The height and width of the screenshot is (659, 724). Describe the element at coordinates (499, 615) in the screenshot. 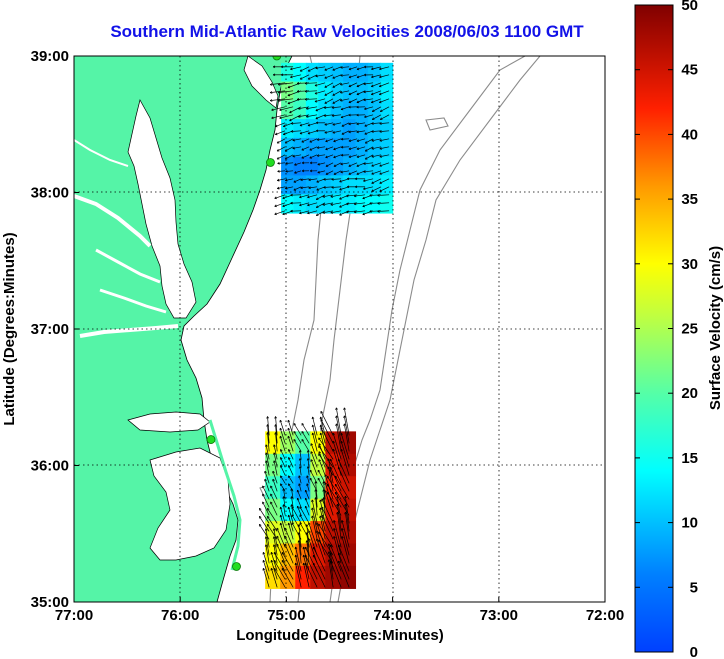

I see `x-tick-label: 73:00` at that location.